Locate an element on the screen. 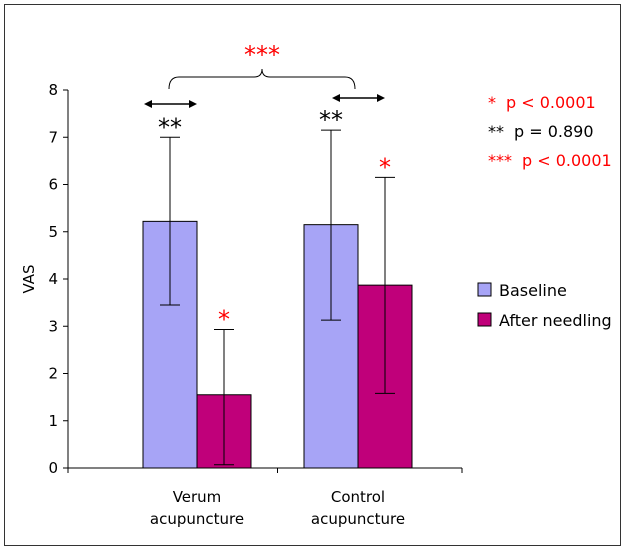  category-label: Control is located at coordinates (358, 497).